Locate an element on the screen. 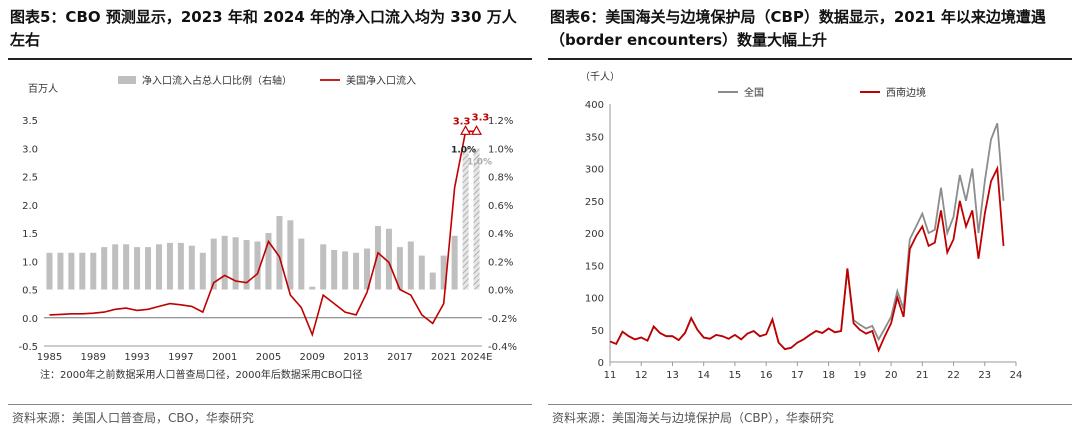 This screenshot has height=432, width=1080. x-tick-label: 14 is located at coordinates (703, 375).